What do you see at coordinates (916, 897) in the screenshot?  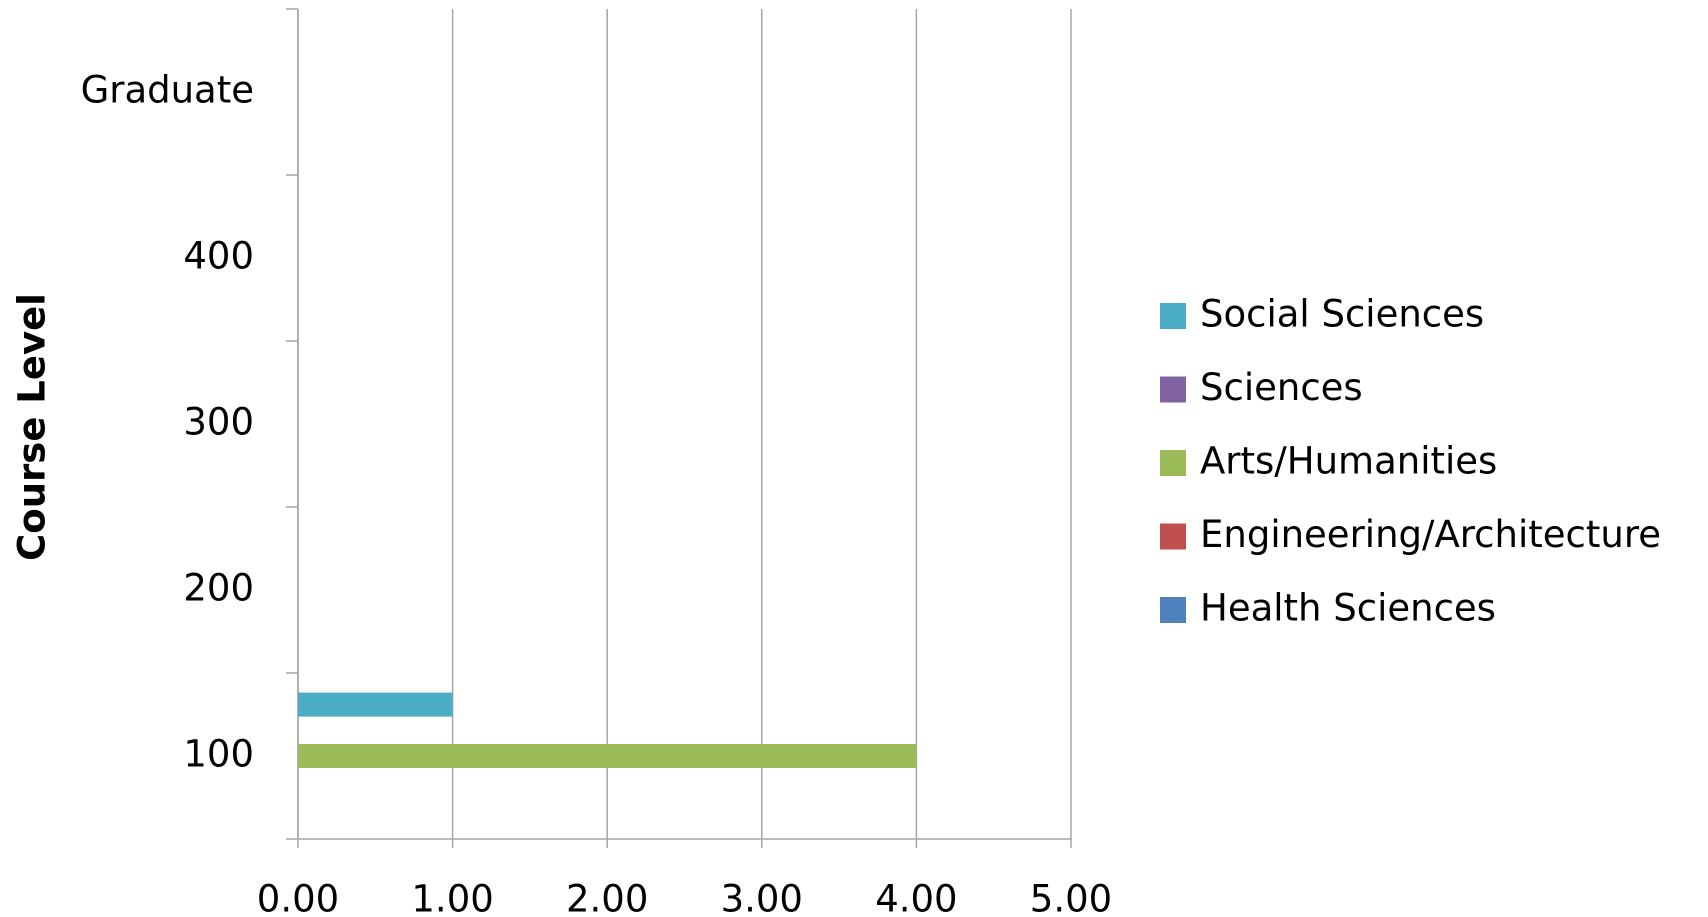 I see `x-tick-label: 4.00` at bounding box center [916, 897].